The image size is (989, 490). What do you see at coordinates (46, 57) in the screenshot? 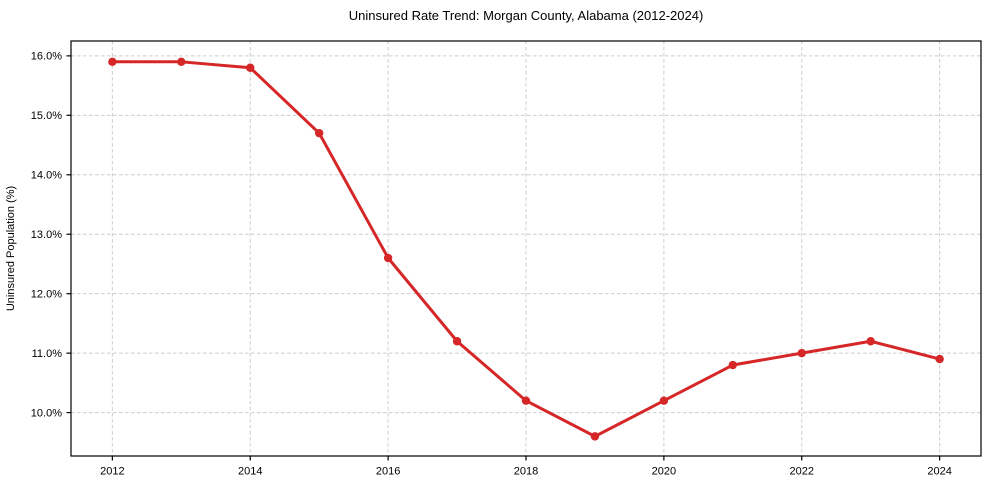
I see `y-tick-label: 16.0%` at bounding box center [46, 57].